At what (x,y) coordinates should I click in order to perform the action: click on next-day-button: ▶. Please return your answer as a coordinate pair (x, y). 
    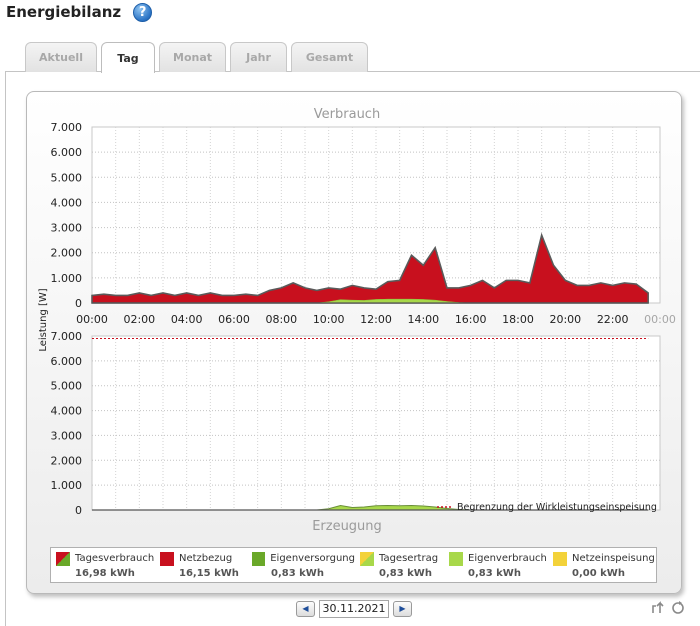
    Looking at the image, I should click on (402, 609).